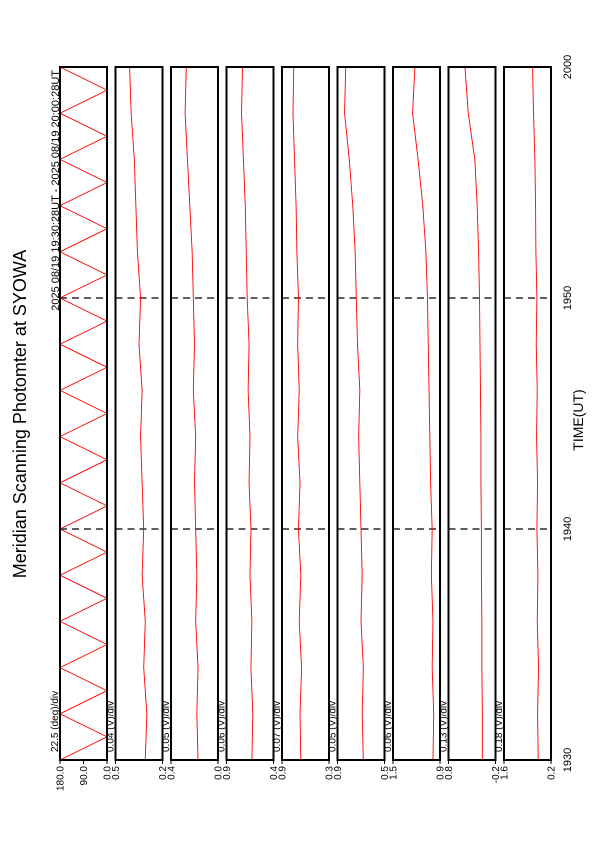 Image resolution: width=595 pixels, height=847 pixels. I want to click on y-tick-label: 0.8, so click(449, 773).